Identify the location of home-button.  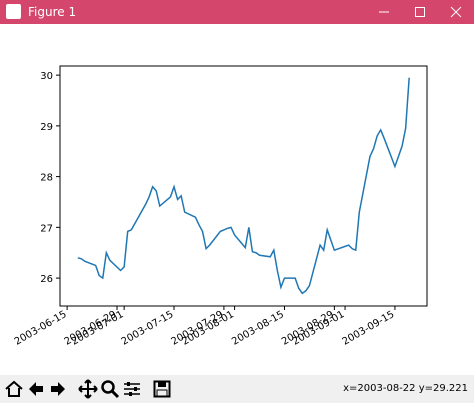
(14, 389).